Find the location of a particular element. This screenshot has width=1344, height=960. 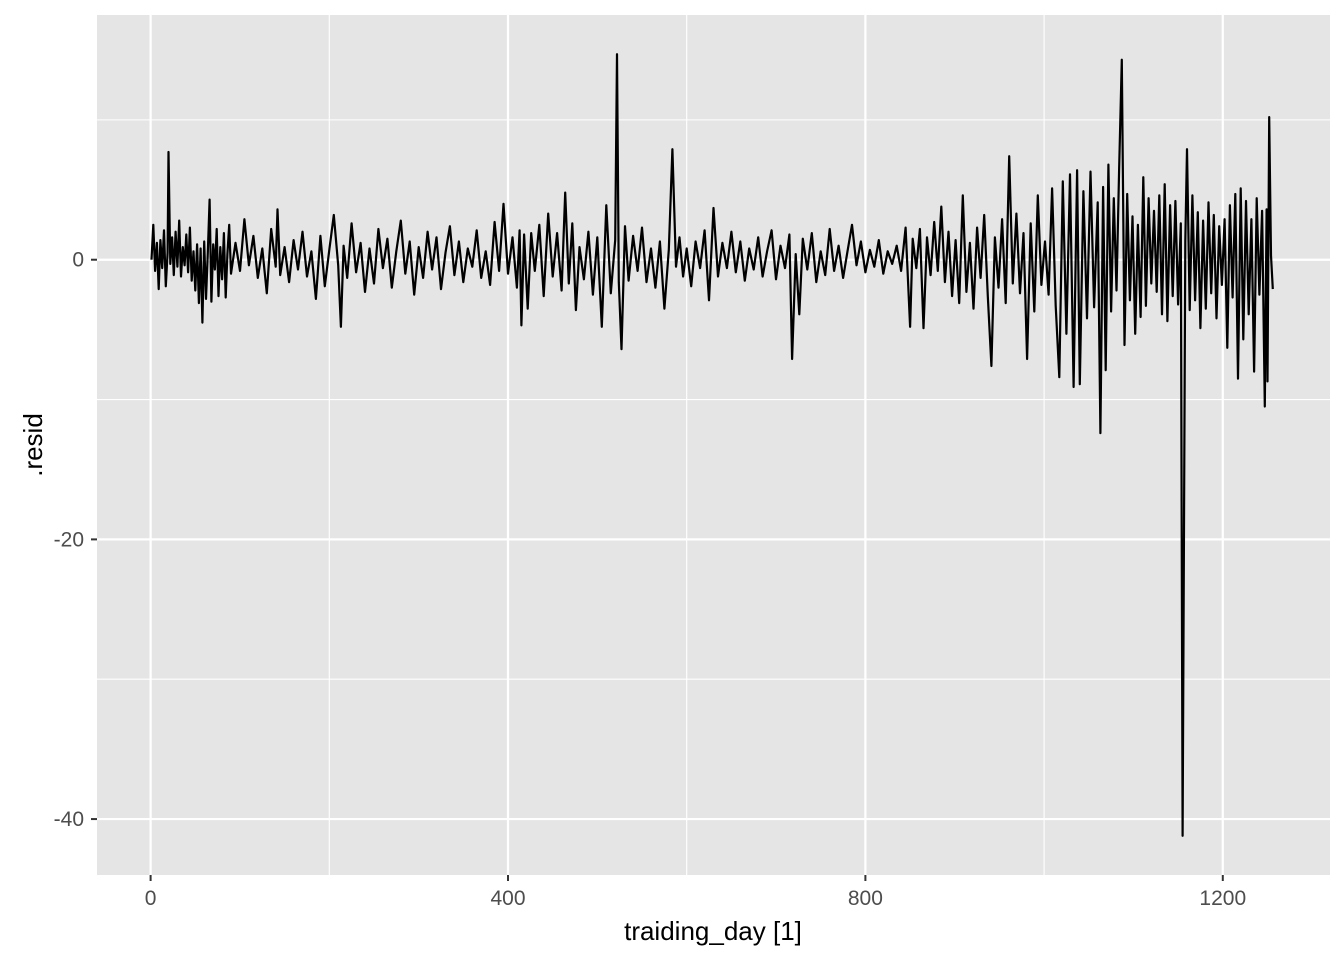

y-tick-label: 0 is located at coordinates (78, 260).